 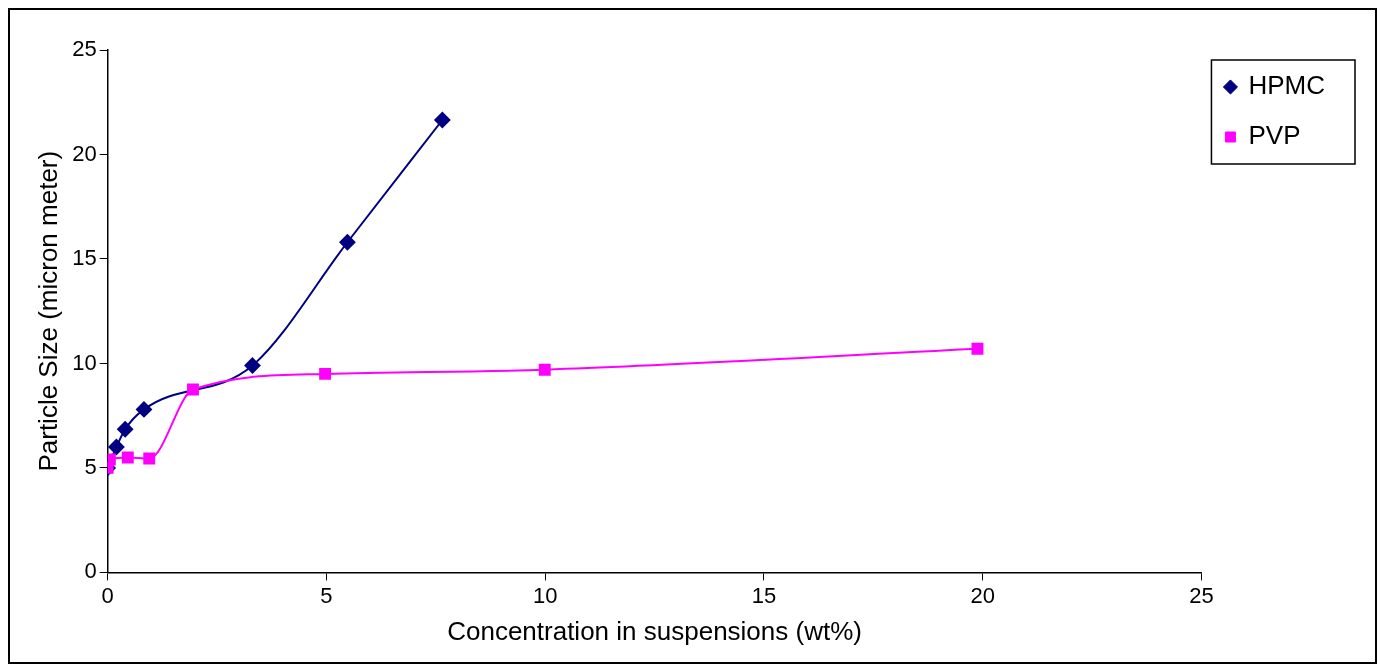 What do you see at coordinates (90, 466) in the screenshot?
I see `y-tick-label: 5` at bounding box center [90, 466].